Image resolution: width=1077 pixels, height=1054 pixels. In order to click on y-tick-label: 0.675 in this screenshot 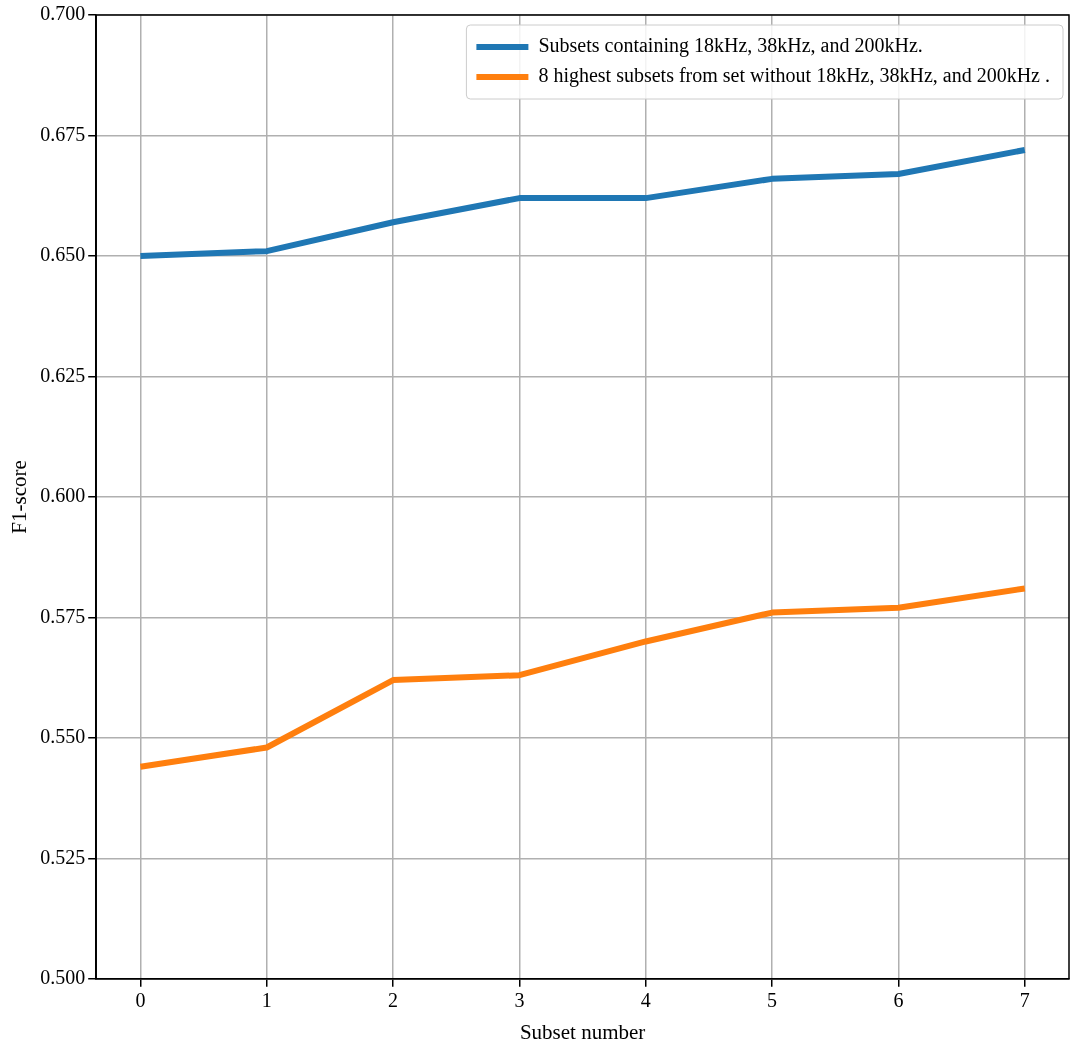, I will do `click(63, 133)`.